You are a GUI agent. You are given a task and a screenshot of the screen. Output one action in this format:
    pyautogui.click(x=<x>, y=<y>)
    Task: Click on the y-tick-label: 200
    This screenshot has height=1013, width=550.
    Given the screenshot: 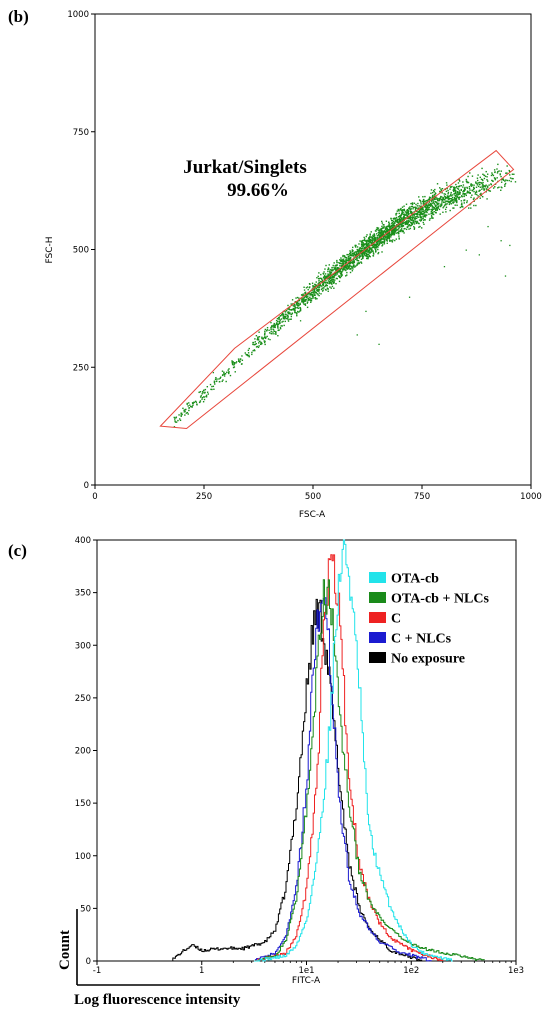 What is the action you would take?
    pyautogui.click(x=83, y=752)
    